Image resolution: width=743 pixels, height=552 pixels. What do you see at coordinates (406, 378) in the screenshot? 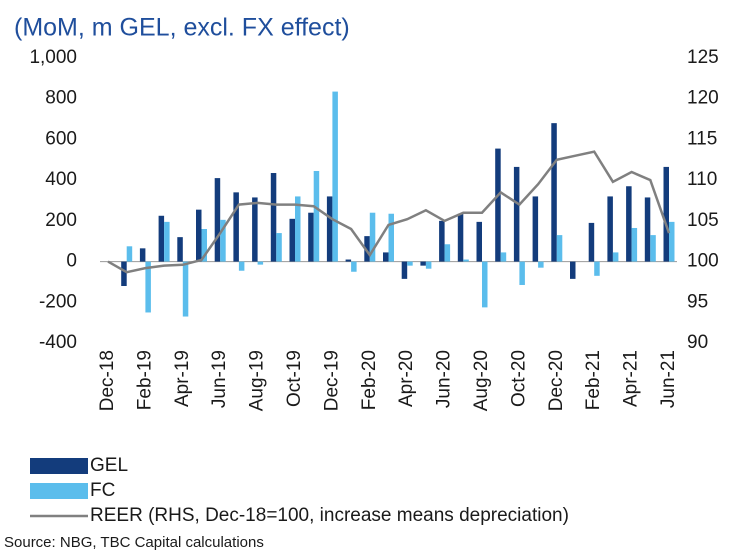
I see `x-tick-label: Apr-20` at bounding box center [406, 378].